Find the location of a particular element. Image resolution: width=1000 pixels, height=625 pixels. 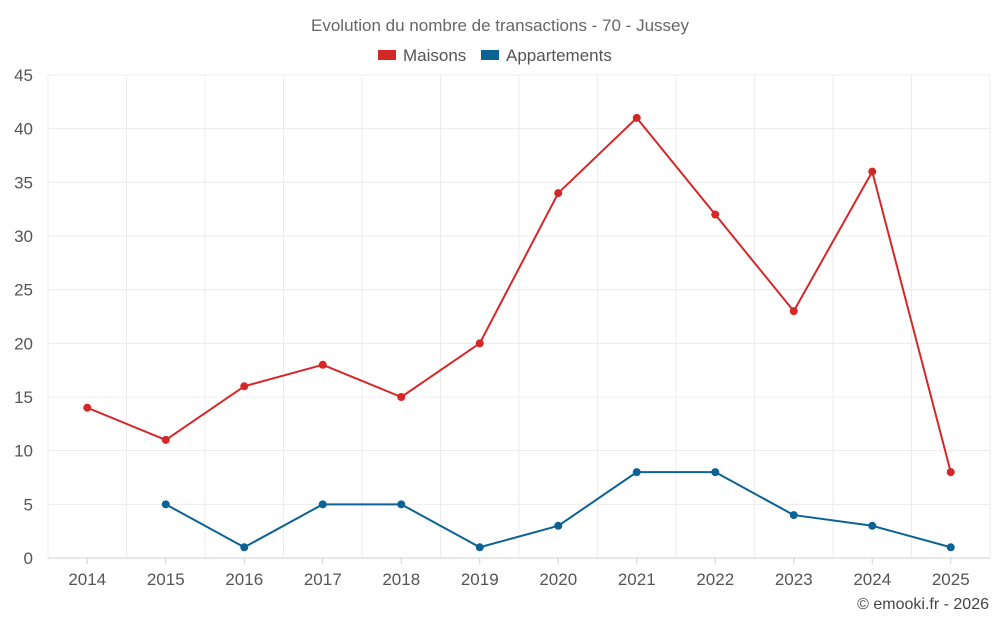

legend-swatch-appartements is located at coordinates (490, 55).